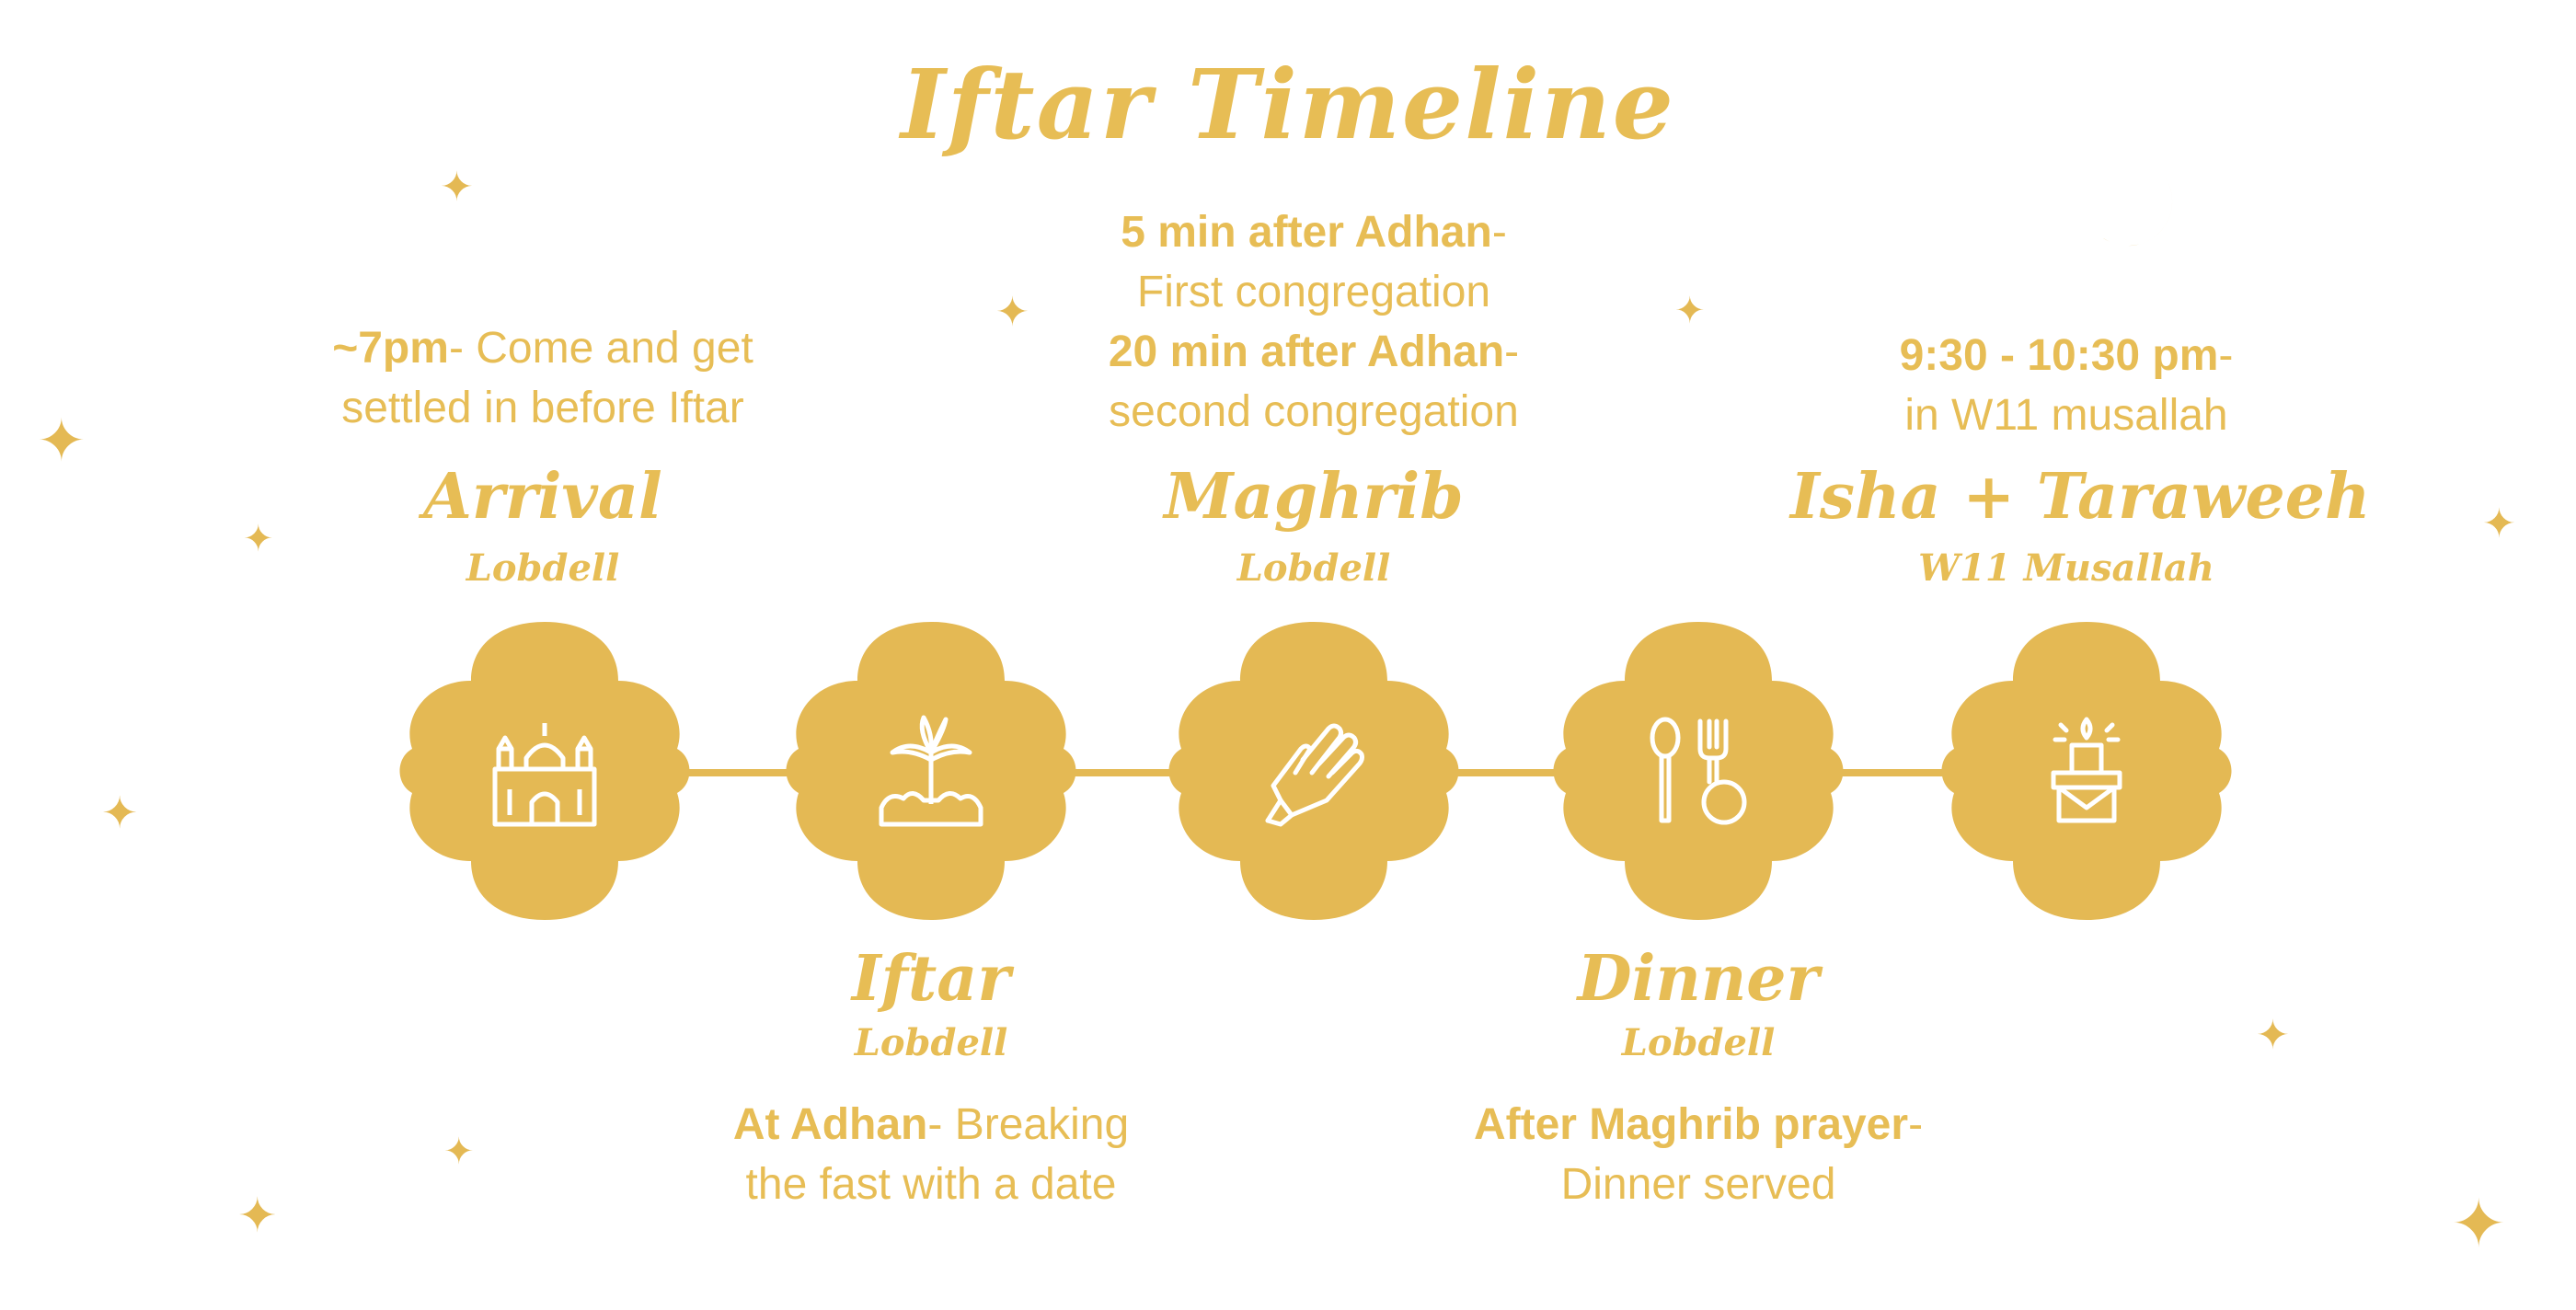  What do you see at coordinates (542, 497) in the screenshot?
I see `stage-name: Arrival` at bounding box center [542, 497].